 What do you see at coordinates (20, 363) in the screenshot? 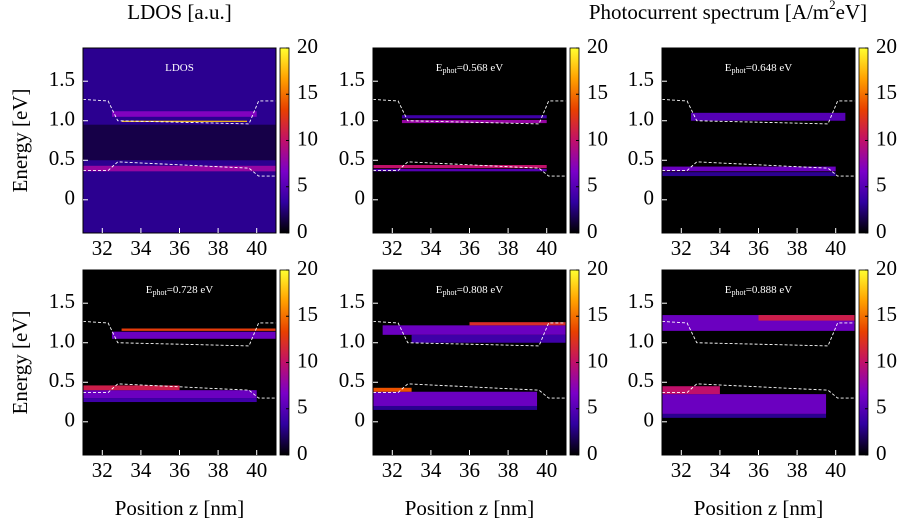
I see `y-axis-label: Energy [eV]` at bounding box center [20, 363].